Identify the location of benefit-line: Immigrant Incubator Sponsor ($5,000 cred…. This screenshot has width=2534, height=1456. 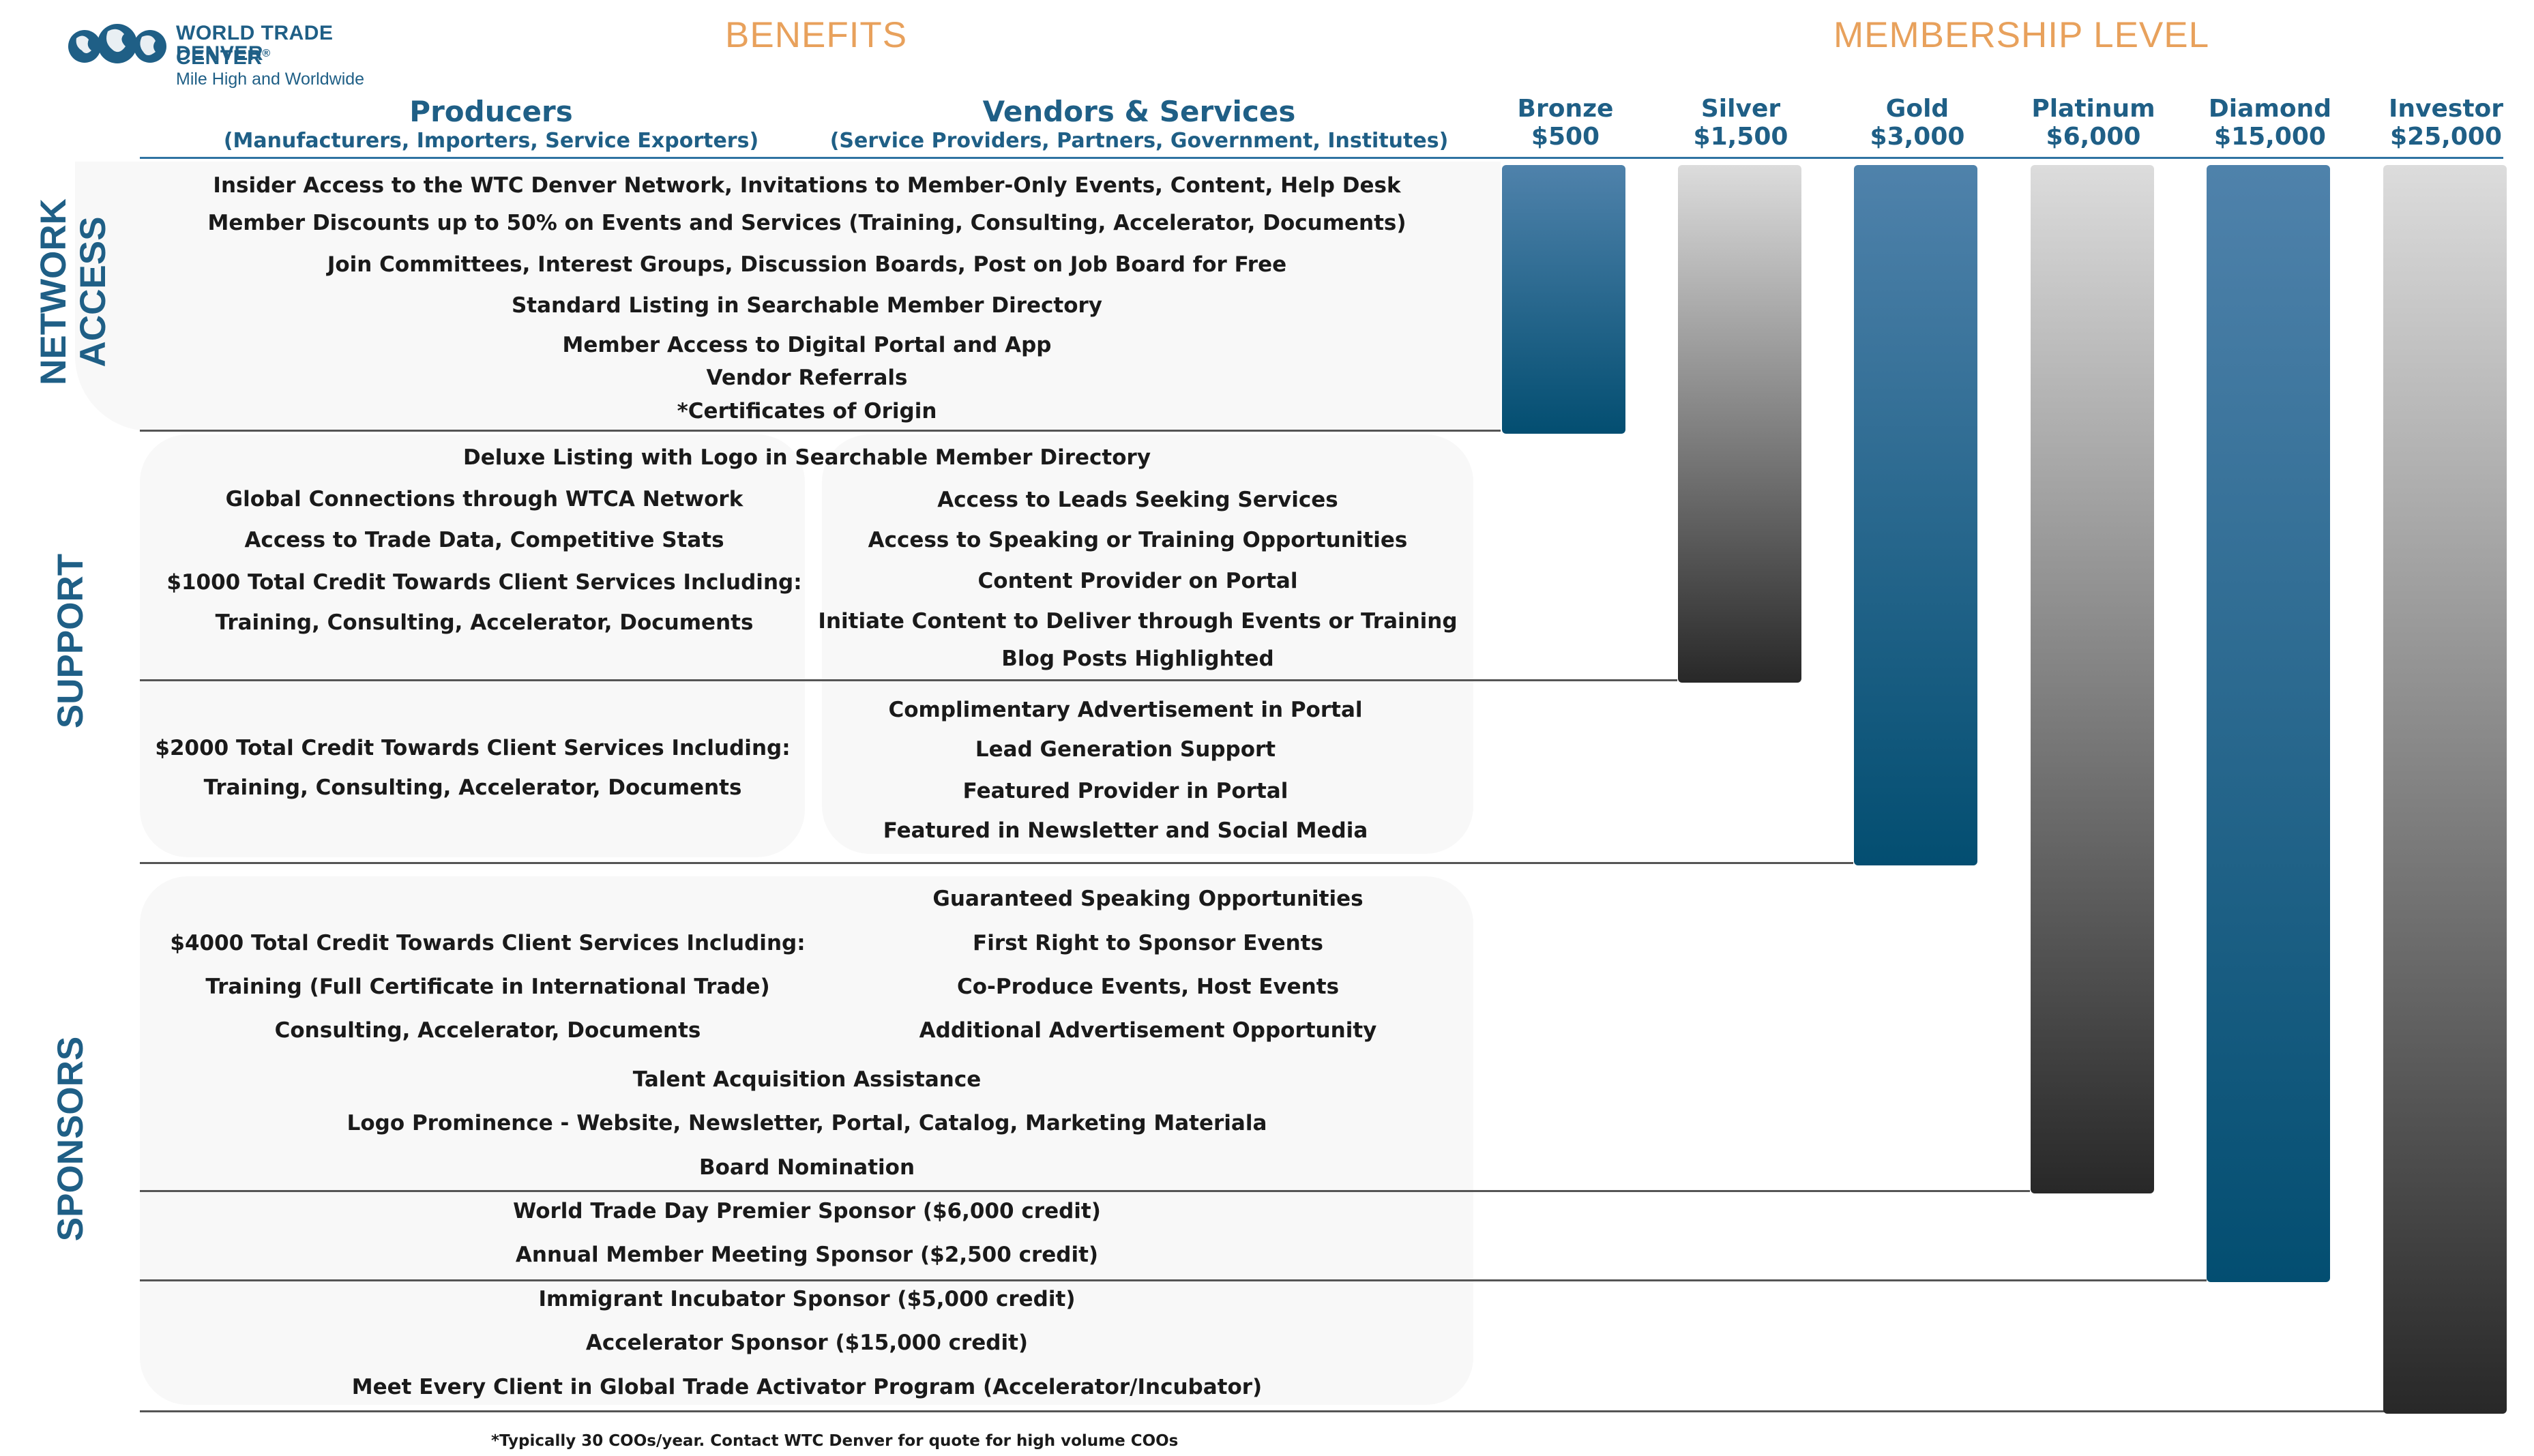
(807, 1299).